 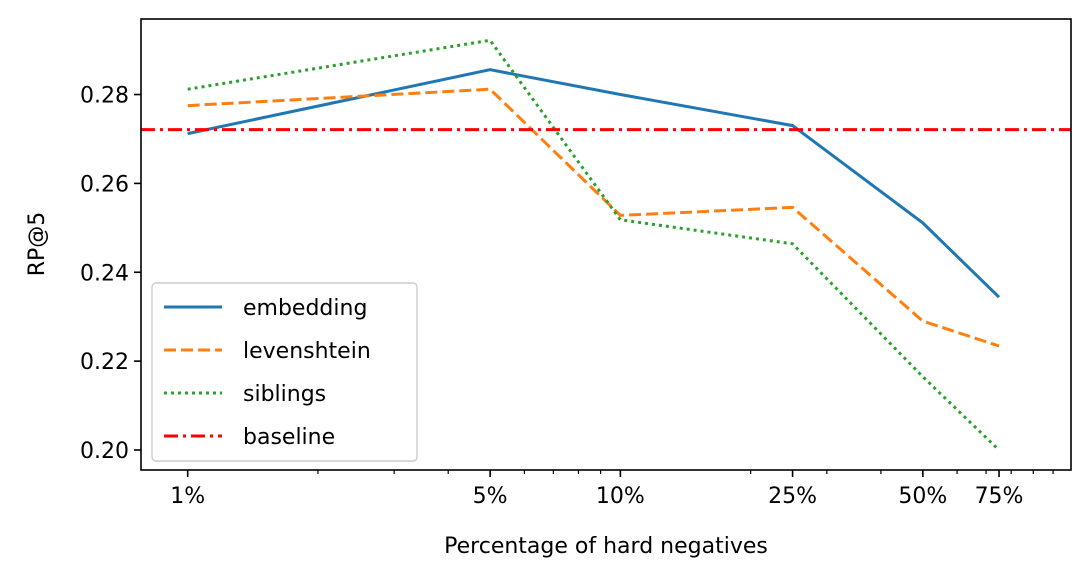 I want to click on x-tick-label: 75%, so click(x=999, y=496).